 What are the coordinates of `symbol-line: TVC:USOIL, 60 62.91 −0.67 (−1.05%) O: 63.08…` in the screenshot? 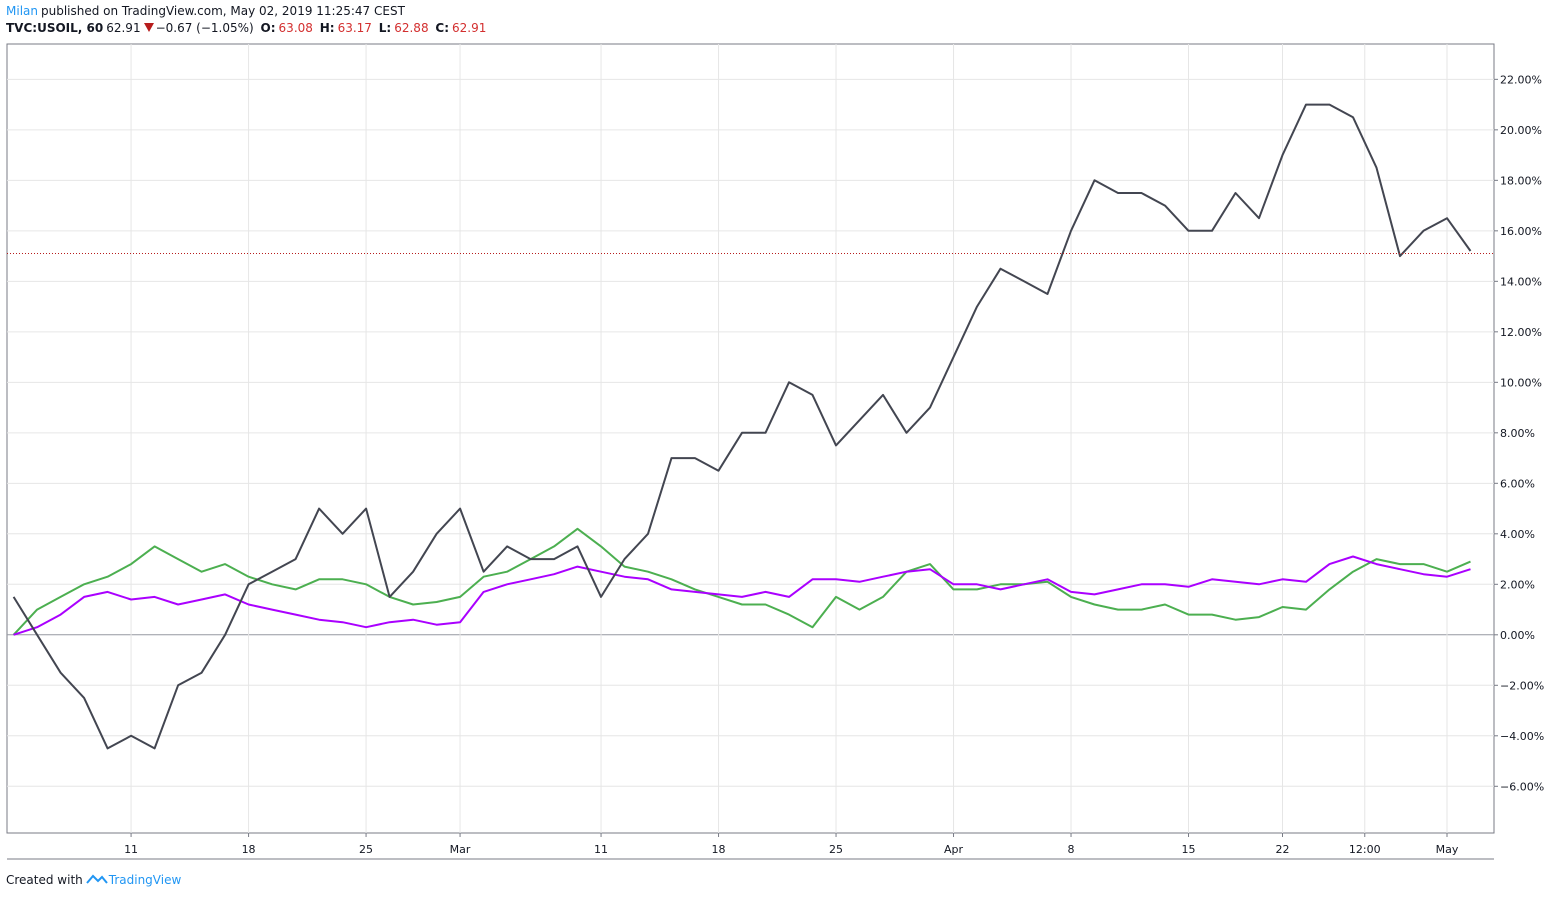 It's located at (247, 28).